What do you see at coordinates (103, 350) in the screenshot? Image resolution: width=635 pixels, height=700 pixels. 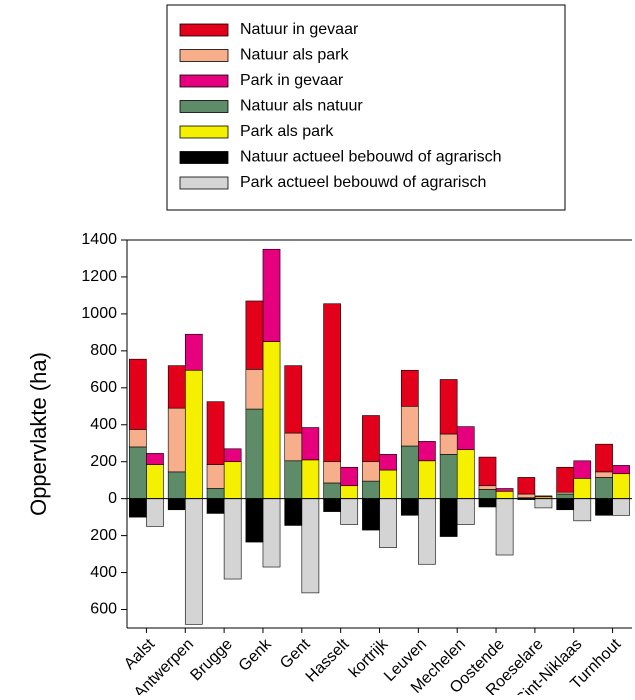 I see `y-tick-label: 800` at bounding box center [103, 350].